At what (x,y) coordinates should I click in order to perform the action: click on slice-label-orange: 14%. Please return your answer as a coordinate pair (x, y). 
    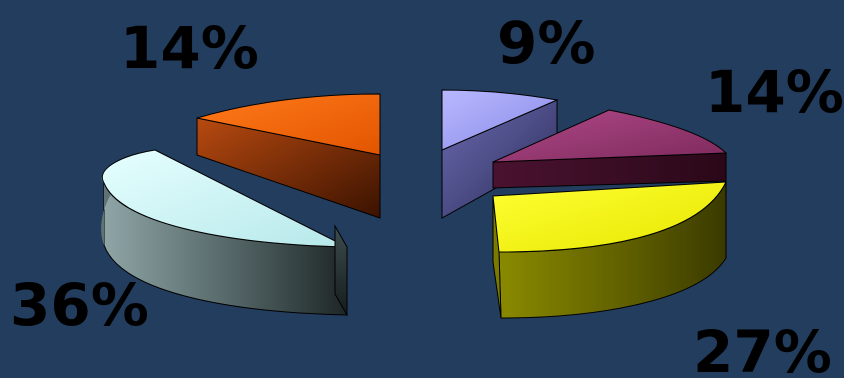
    Looking at the image, I should click on (189, 48).